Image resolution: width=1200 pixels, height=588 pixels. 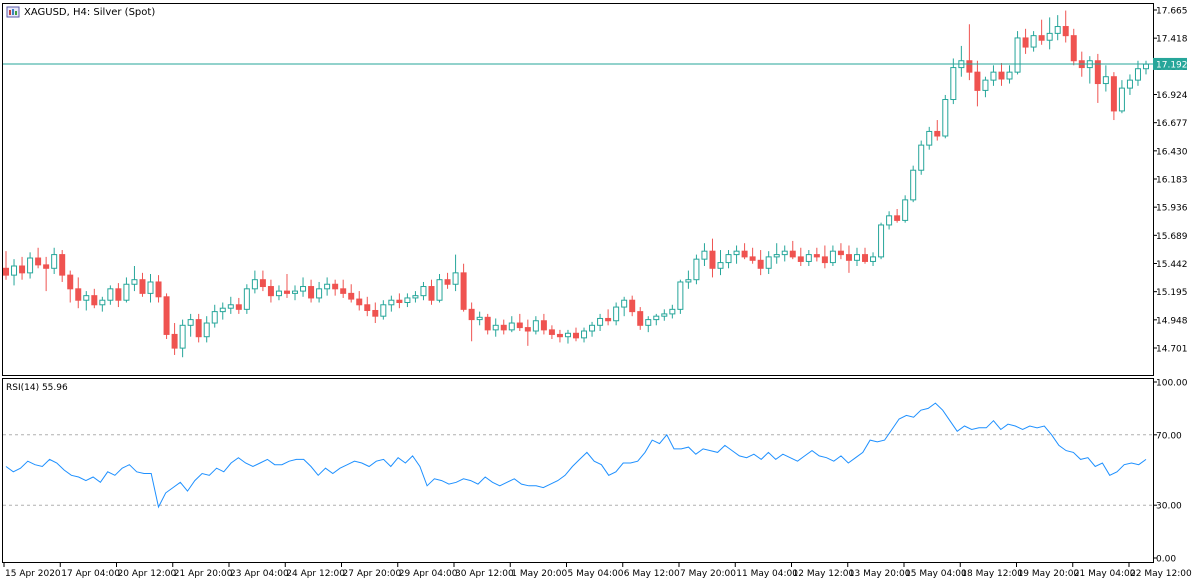 What do you see at coordinates (1172, 209) in the screenshot?
I see `price-tick-label: 15.936` at bounding box center [1172, 209].